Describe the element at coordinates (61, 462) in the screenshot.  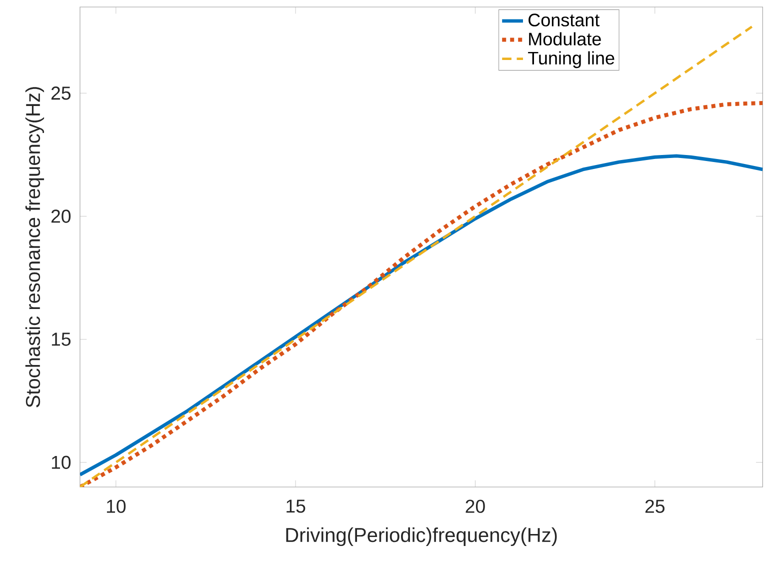
I see `y-tick-label: 10` at that location.